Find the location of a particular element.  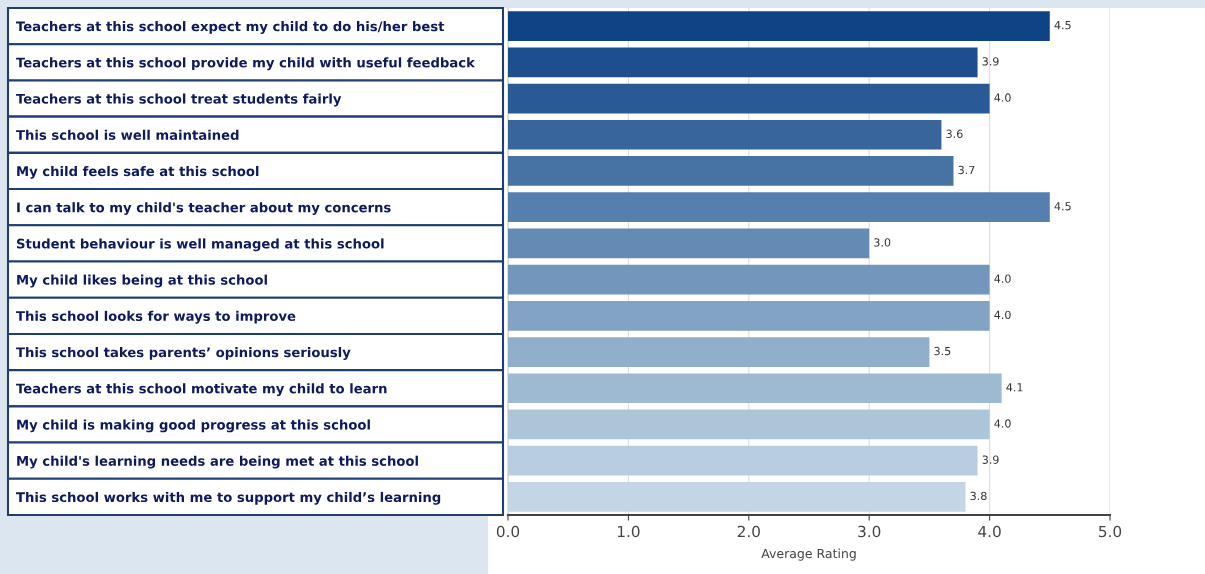

y-tick-label: This school is well maintained is located at coordinates (127, 134).